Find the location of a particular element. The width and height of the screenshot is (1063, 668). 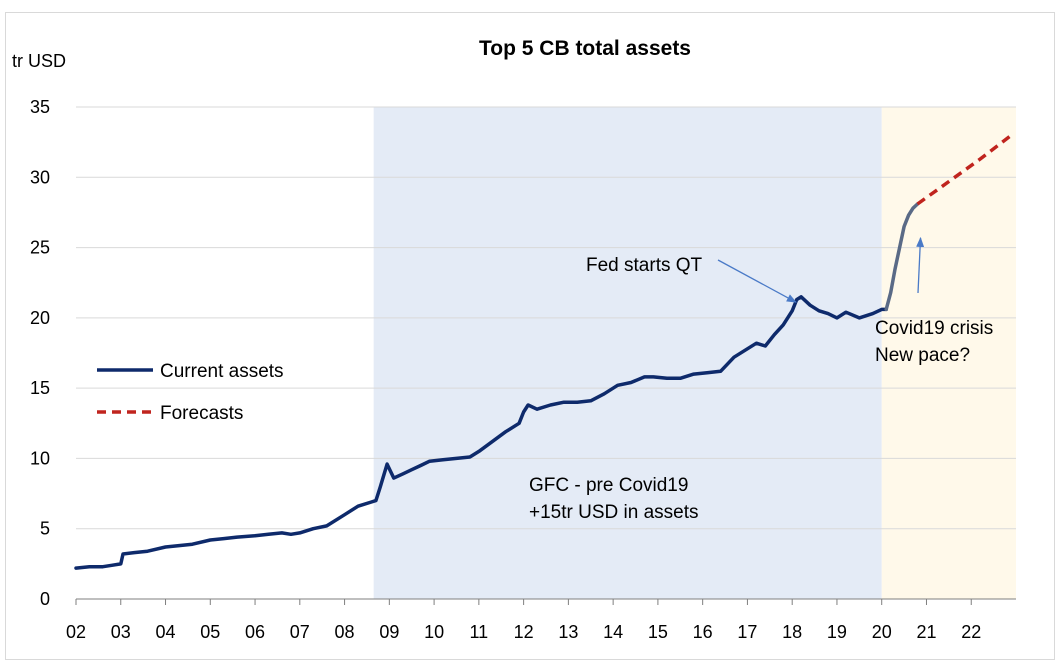

x-tick-label: 21 is located at coordinates (926, 632).